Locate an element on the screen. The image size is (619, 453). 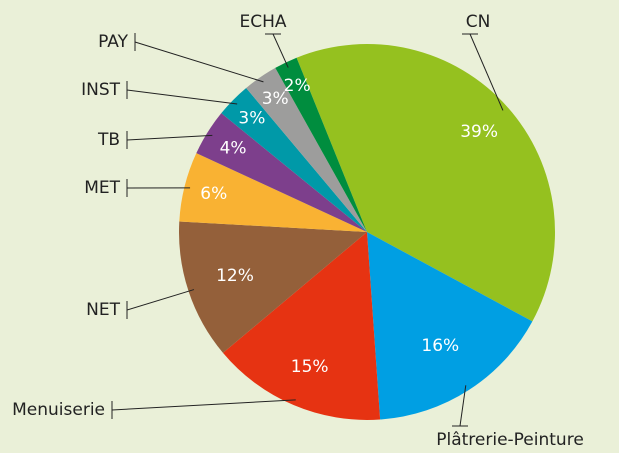
slice-category-label: NET is located at coordinates (103, 310).